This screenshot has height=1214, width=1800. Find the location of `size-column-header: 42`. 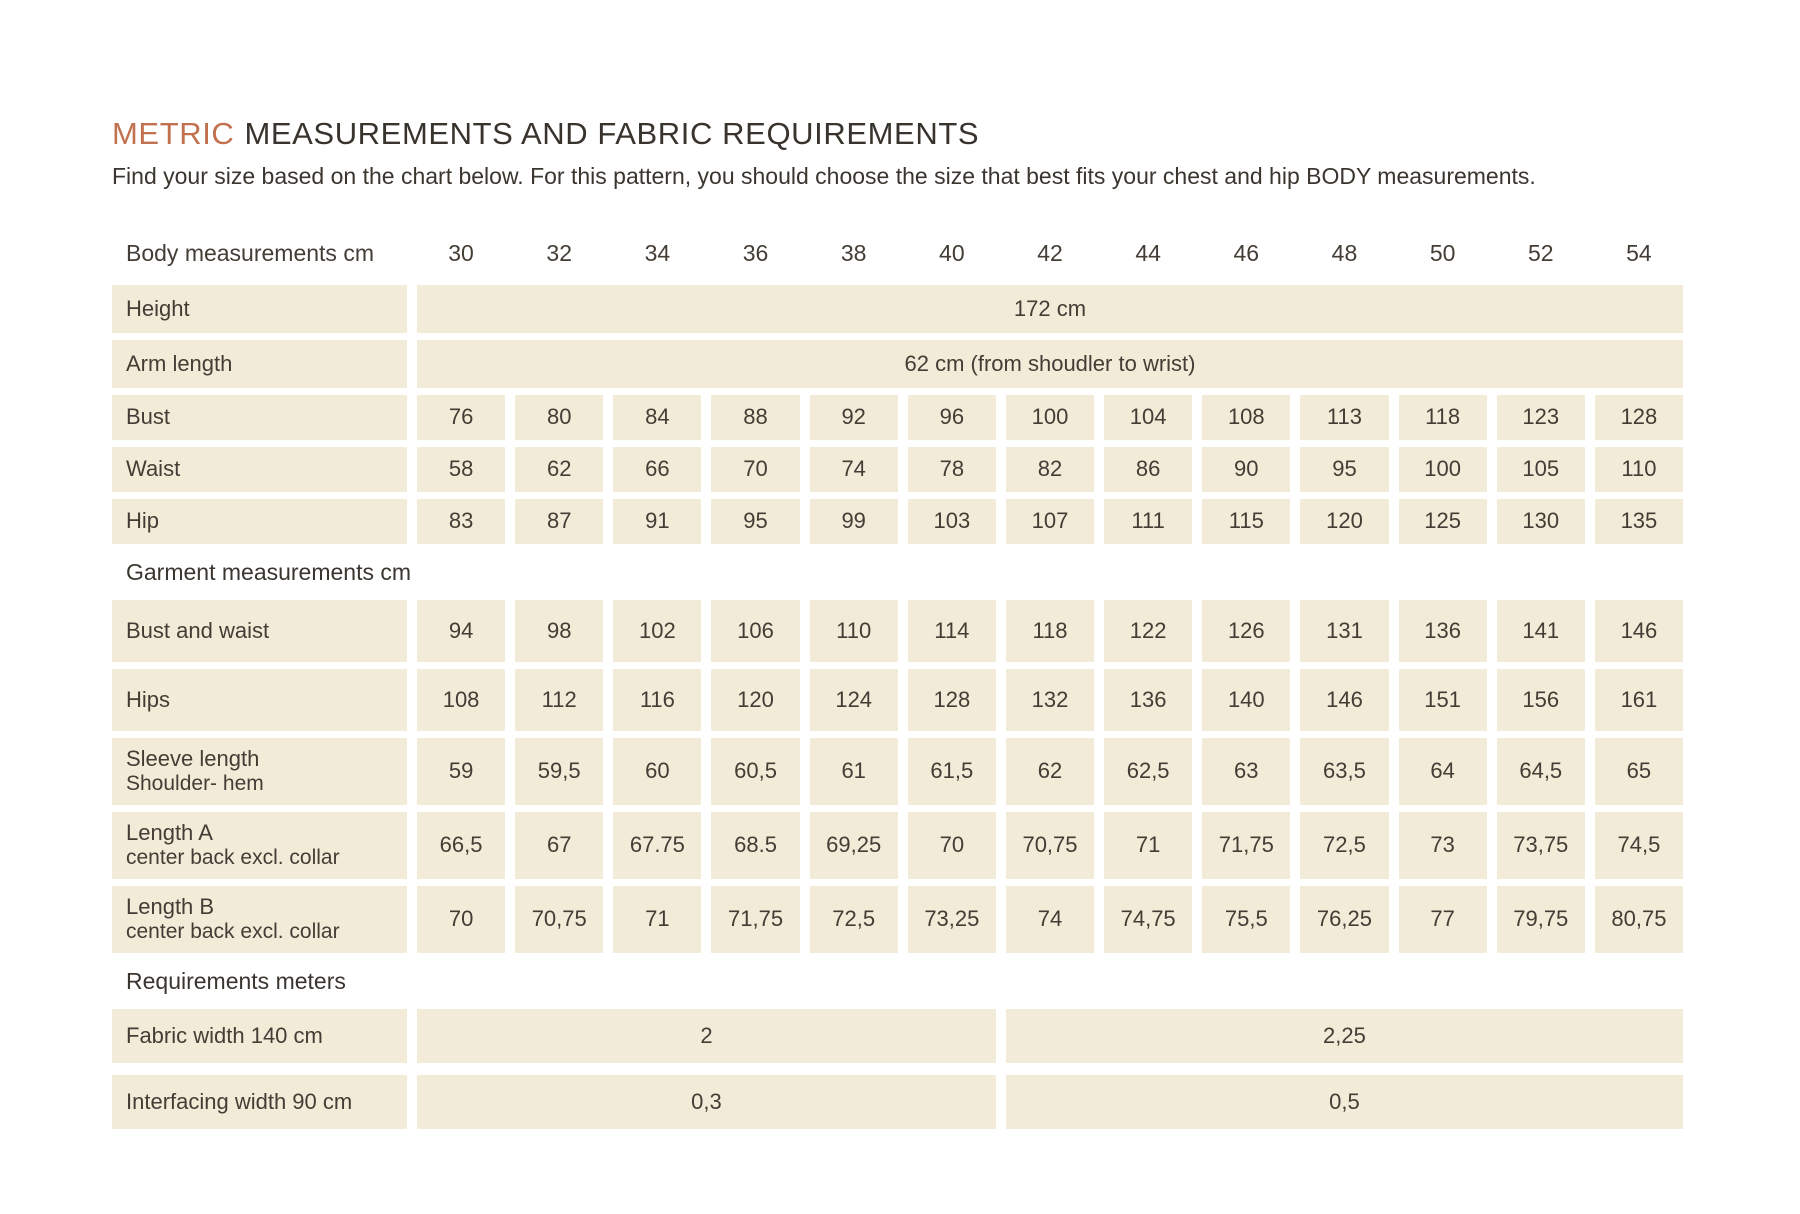

size-column-header: 42 is located at coordinates (1050, 253).